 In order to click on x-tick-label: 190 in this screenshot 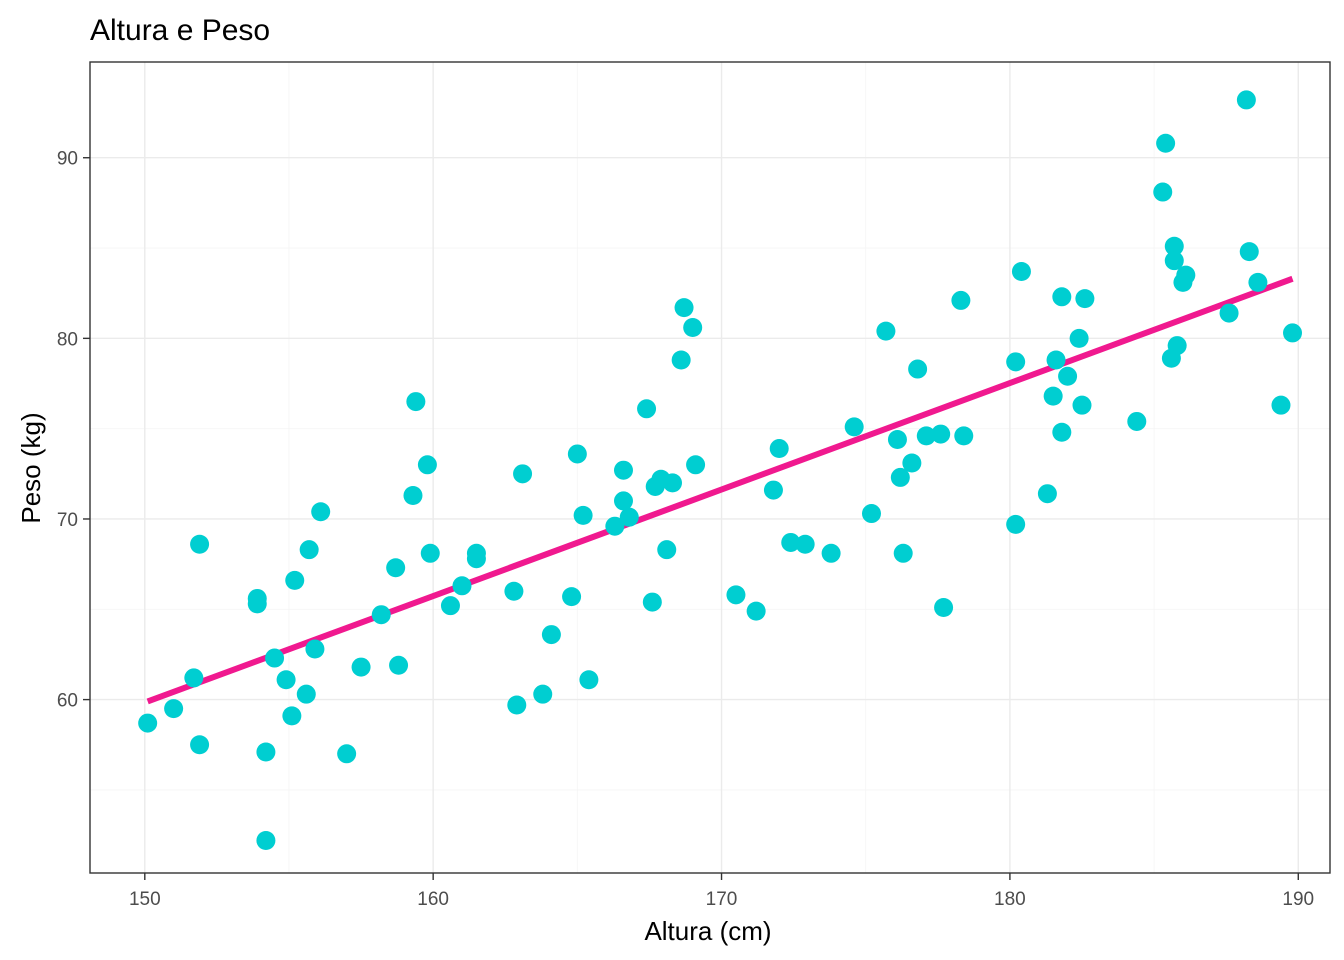, I will do `click(1298, 899)`.